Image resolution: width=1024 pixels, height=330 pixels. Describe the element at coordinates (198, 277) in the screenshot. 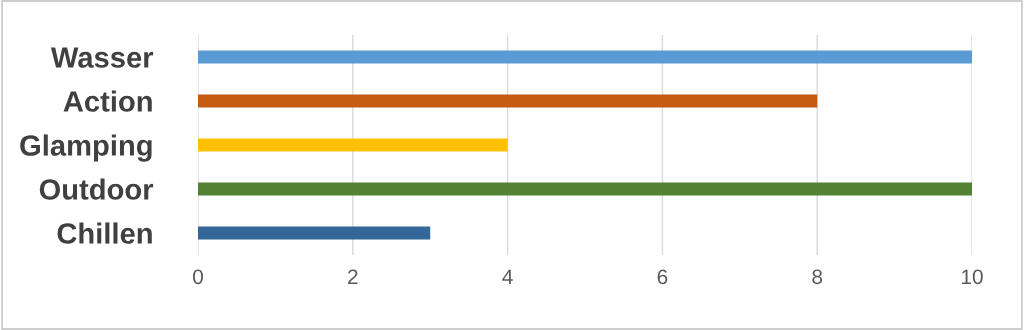

I see `x-tick-label: 0` at that location.